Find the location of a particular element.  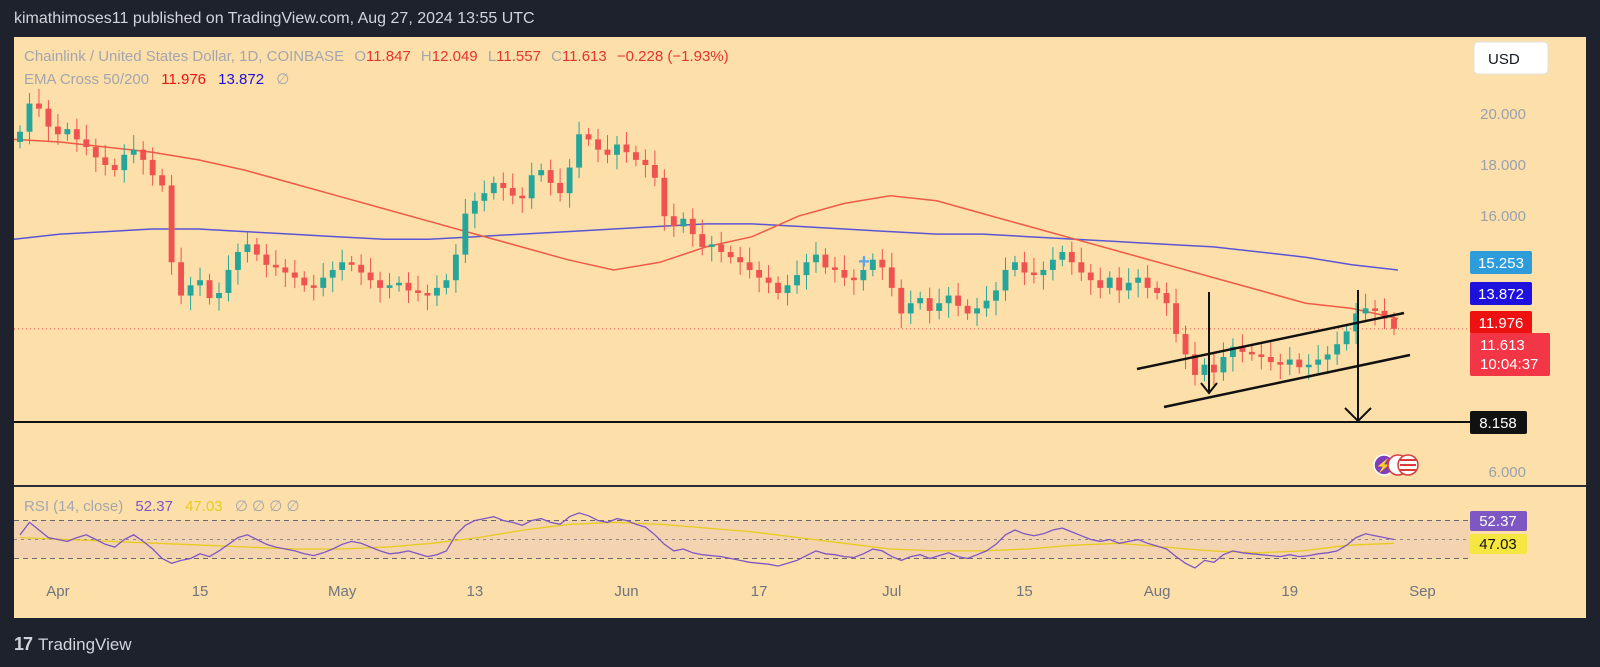

time-axis: Apr 15 May 13 Jun 17 Jul 15 Aug 19 Sep is located at coordinates (741, 591).